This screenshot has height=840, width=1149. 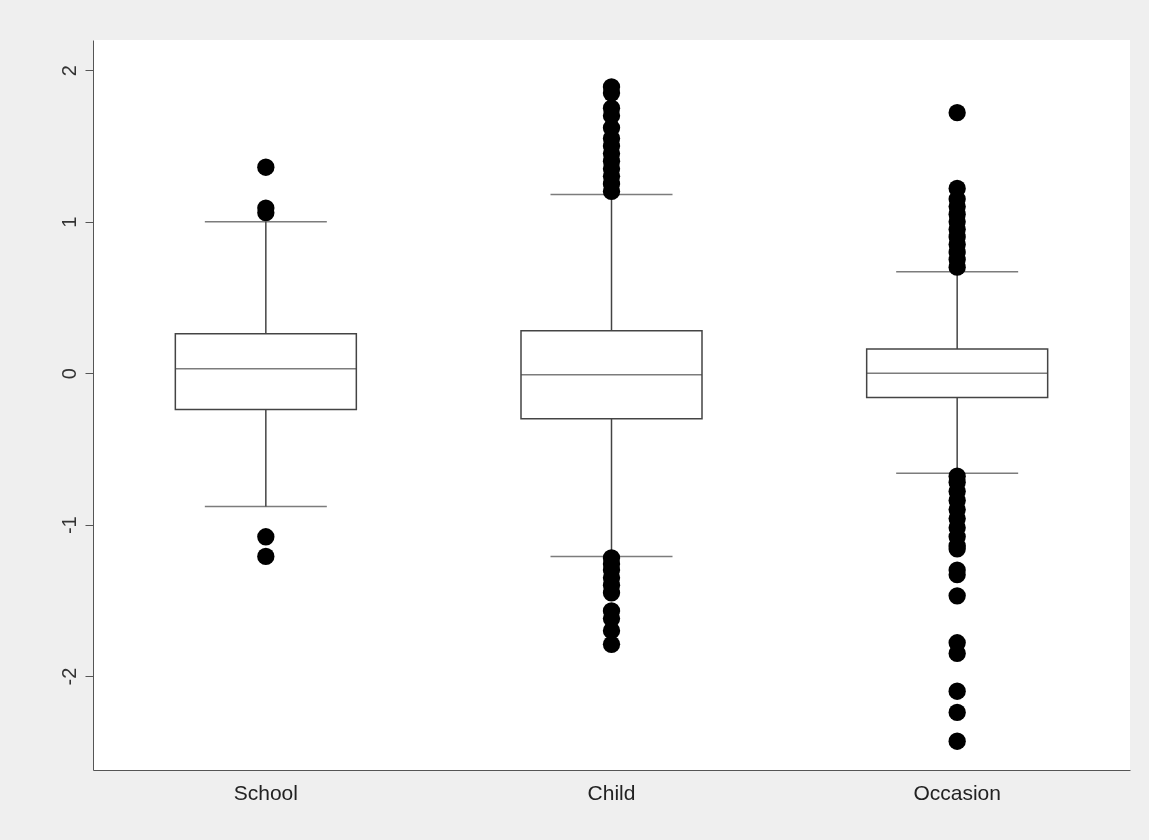 What do you see at coordinates (265, 792) in the screenshot?
I see `x-tick-label: School` at bounding box center [265, 792].